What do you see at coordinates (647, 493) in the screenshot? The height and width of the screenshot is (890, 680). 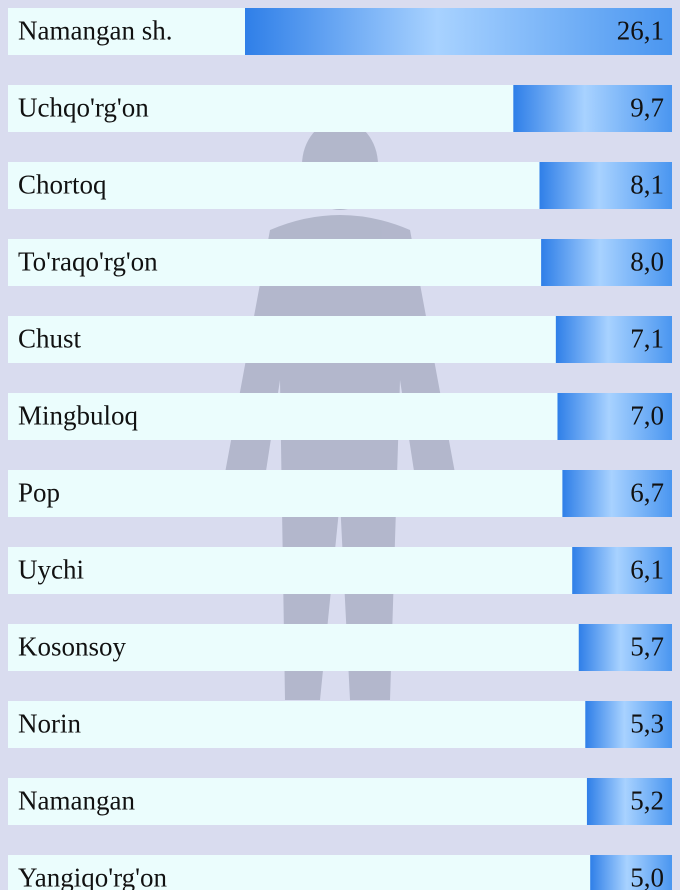 I see `value-label: 6,7` at bounding box center [647, 493].